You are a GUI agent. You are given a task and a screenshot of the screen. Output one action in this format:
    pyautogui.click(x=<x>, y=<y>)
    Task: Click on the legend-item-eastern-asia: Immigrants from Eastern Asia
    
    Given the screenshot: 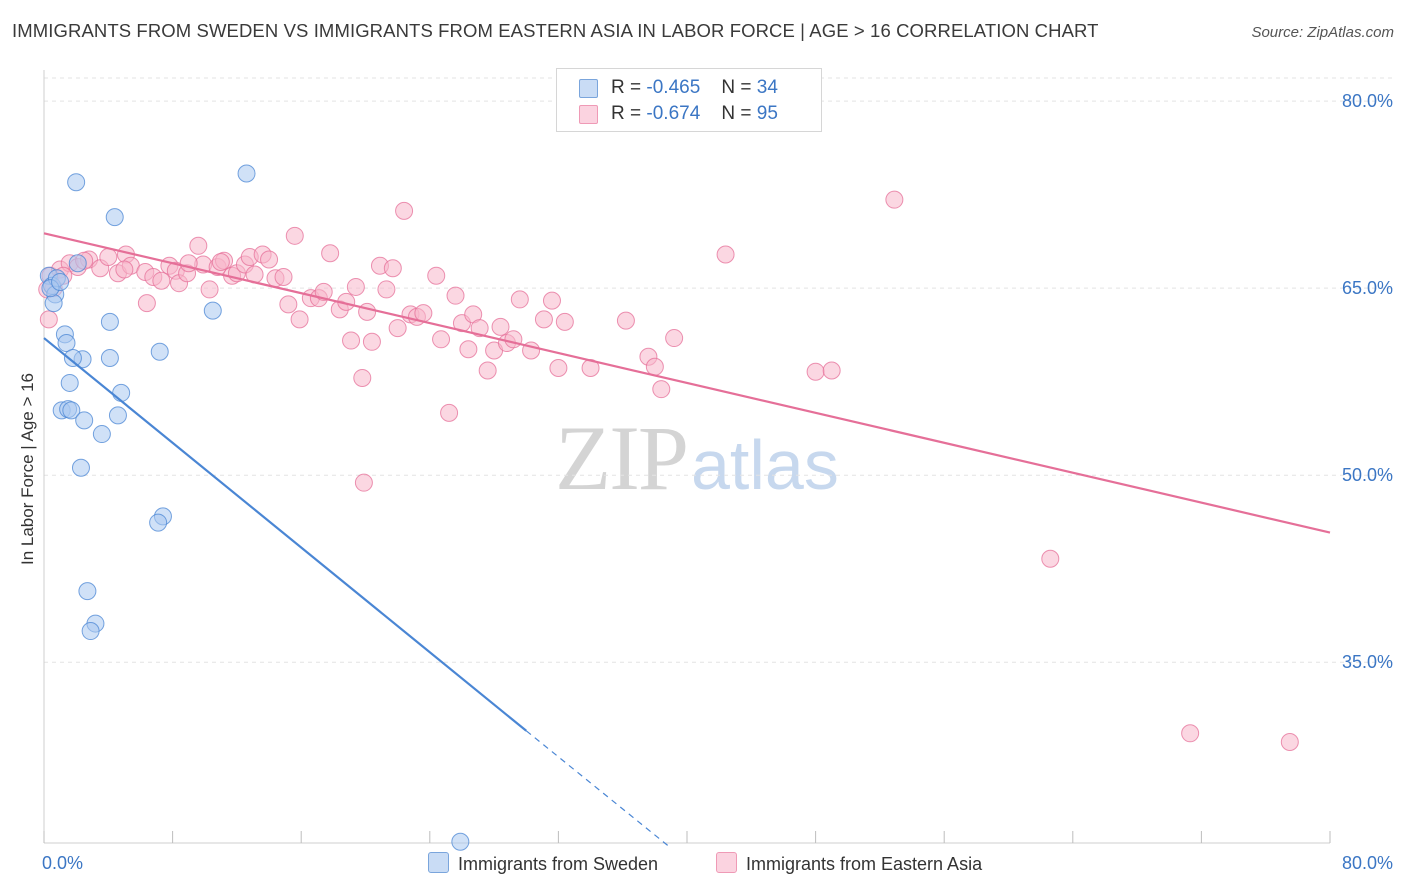 What is the action you would take?
    pyautogui.click(x=849, y=863)
    